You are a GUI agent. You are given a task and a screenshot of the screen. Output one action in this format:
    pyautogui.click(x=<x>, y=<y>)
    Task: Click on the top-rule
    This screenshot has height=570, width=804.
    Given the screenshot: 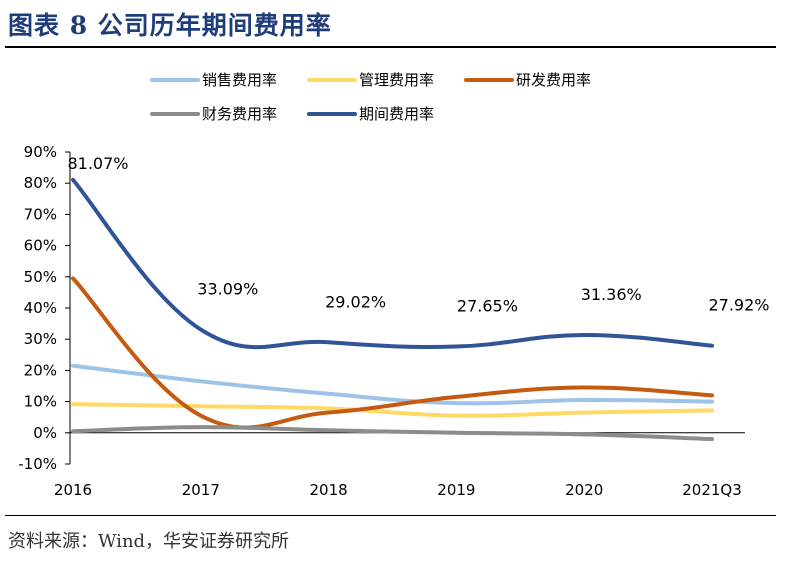 What is the action you would take?
    pyautogui.click(x=390, y=47)
    